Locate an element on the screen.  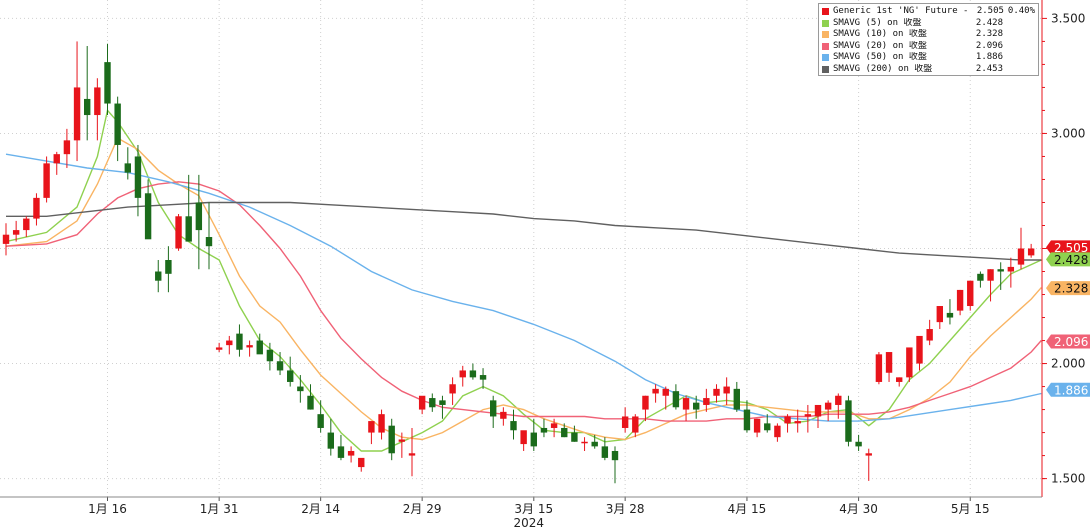
legend-value: 2.428 is located at coordinates (989, 22).